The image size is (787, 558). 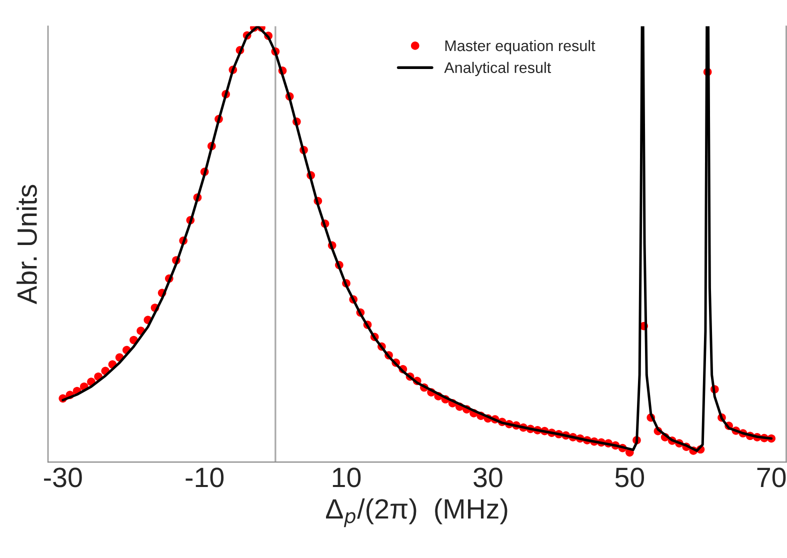 What do you see at coordinates (488, 478) in the screenshot?
I see `x-tick-label: 30` at bounding box center [488, 478].